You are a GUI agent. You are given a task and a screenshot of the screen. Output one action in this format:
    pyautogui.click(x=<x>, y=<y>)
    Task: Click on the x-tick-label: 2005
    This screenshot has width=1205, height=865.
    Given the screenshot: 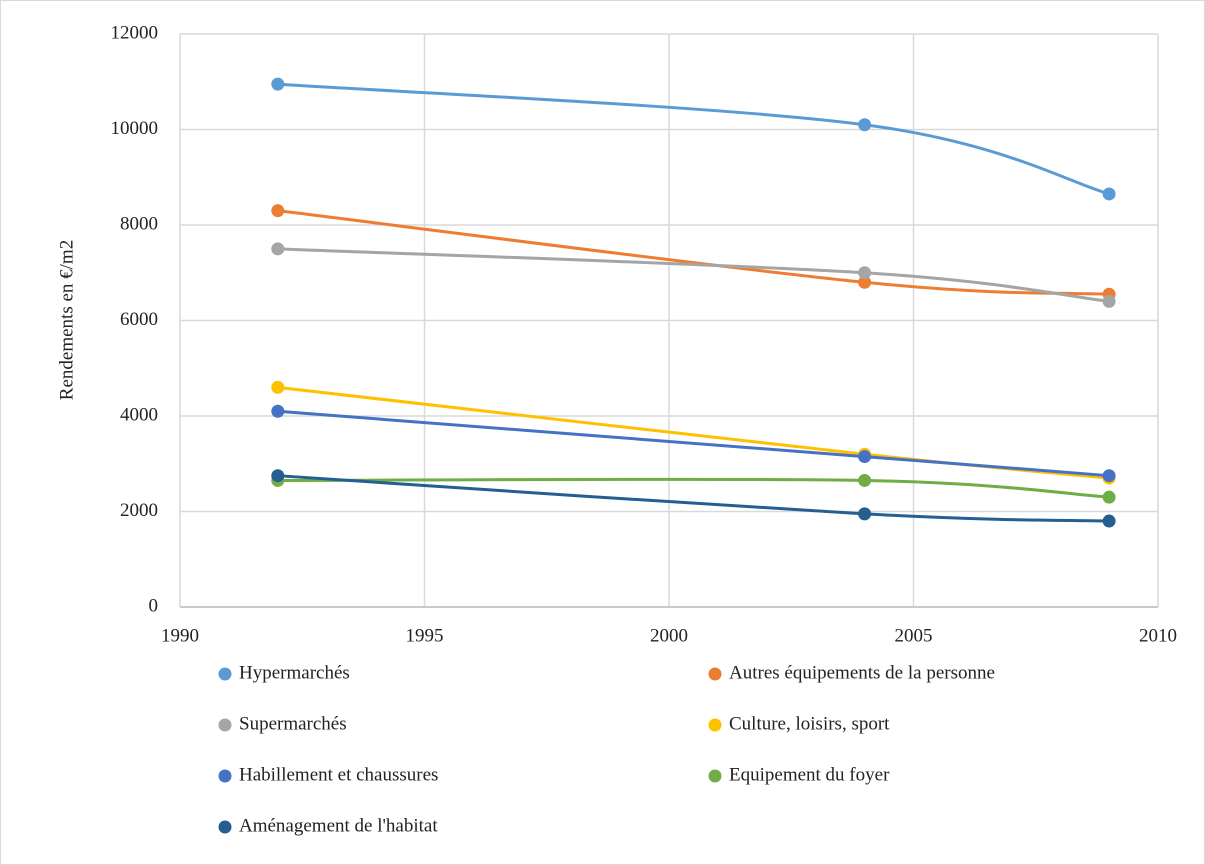 What is the action you would take?
    pyautogui.click(x=914, y=635)
    